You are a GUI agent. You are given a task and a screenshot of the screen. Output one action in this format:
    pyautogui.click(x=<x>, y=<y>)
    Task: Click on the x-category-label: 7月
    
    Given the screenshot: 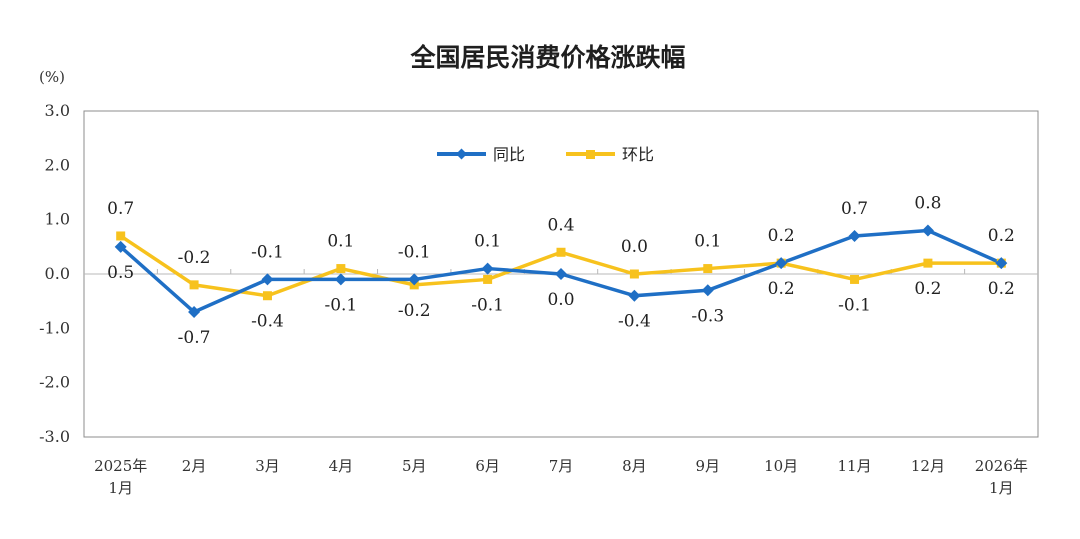 What is the action you would take?
    pyautogui.click(x=561, y=466)
    